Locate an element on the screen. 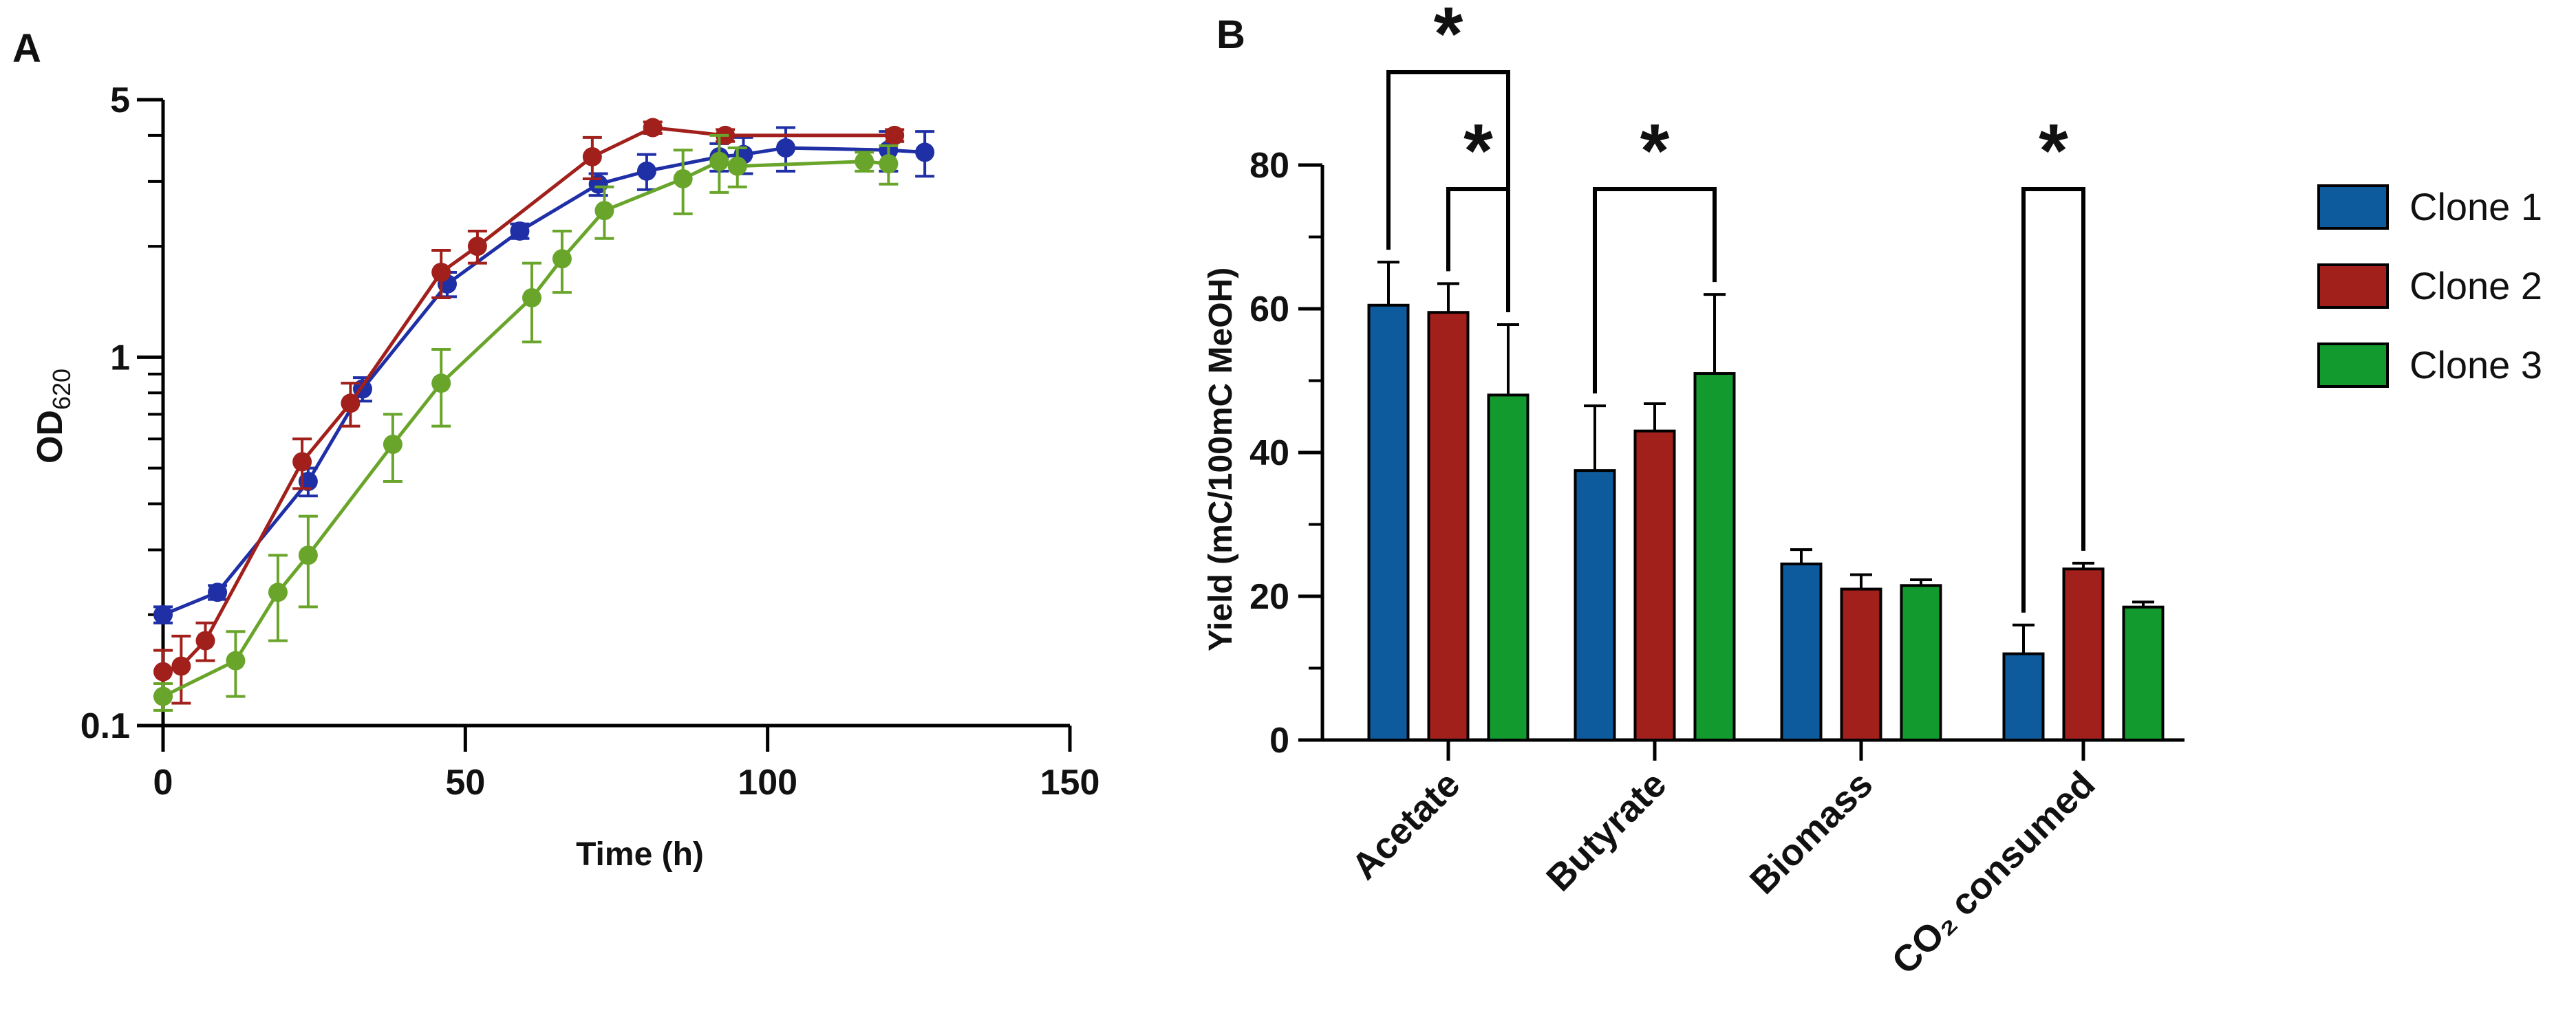 The width and height of the screenshot is (2576, 1033). x-category-label: Butyrate is located at coordinates (1606, 831).